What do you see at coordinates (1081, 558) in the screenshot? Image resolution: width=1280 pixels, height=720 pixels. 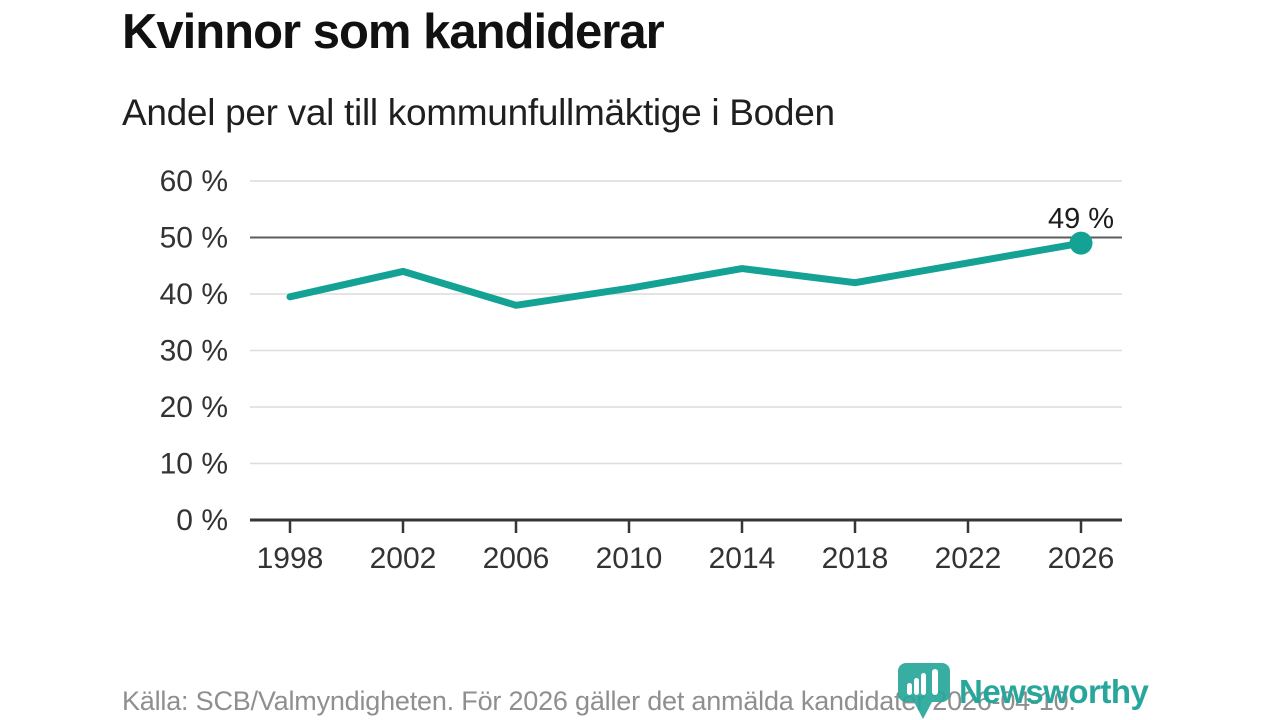 I see `x-tick-label: 2026` at bounding box center [1081, 558].